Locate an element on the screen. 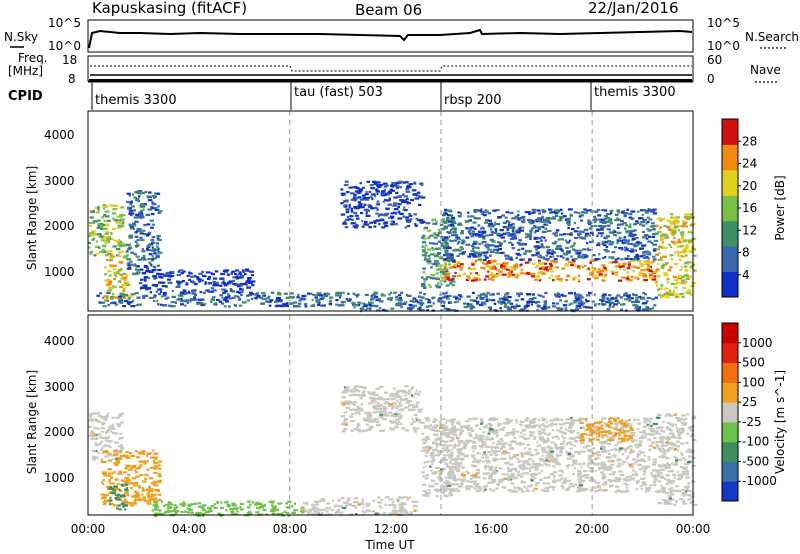  cpid-mode-1: tau (fast) 503 is located at coordinates (338, 92).